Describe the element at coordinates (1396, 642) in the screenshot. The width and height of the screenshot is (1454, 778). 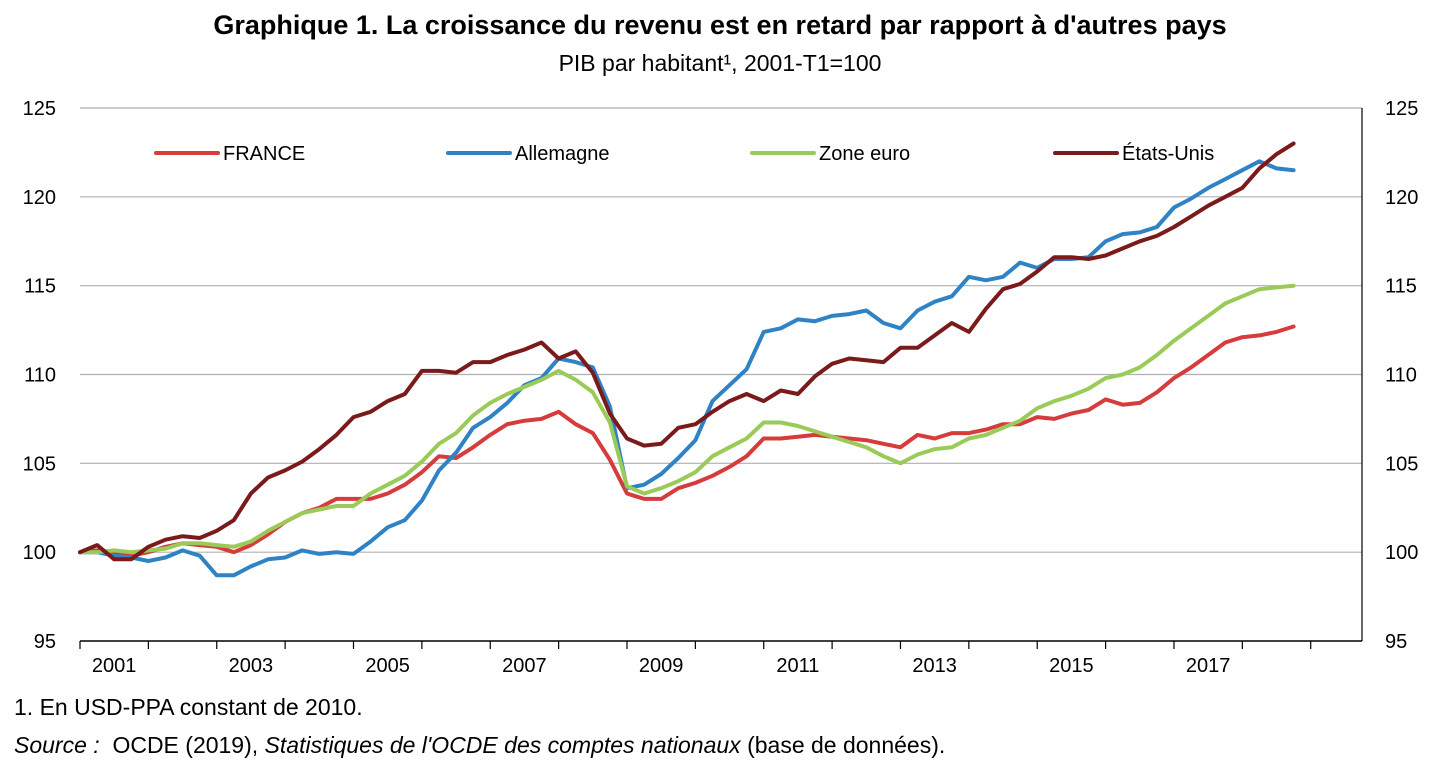
I see `y-tick-label-right: 95` at that location.